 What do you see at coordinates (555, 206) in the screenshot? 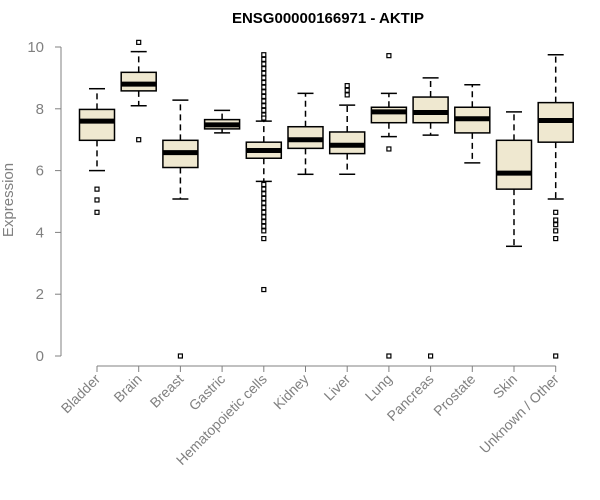
I see `box-unknown-other` at bounding box center [555, 206].